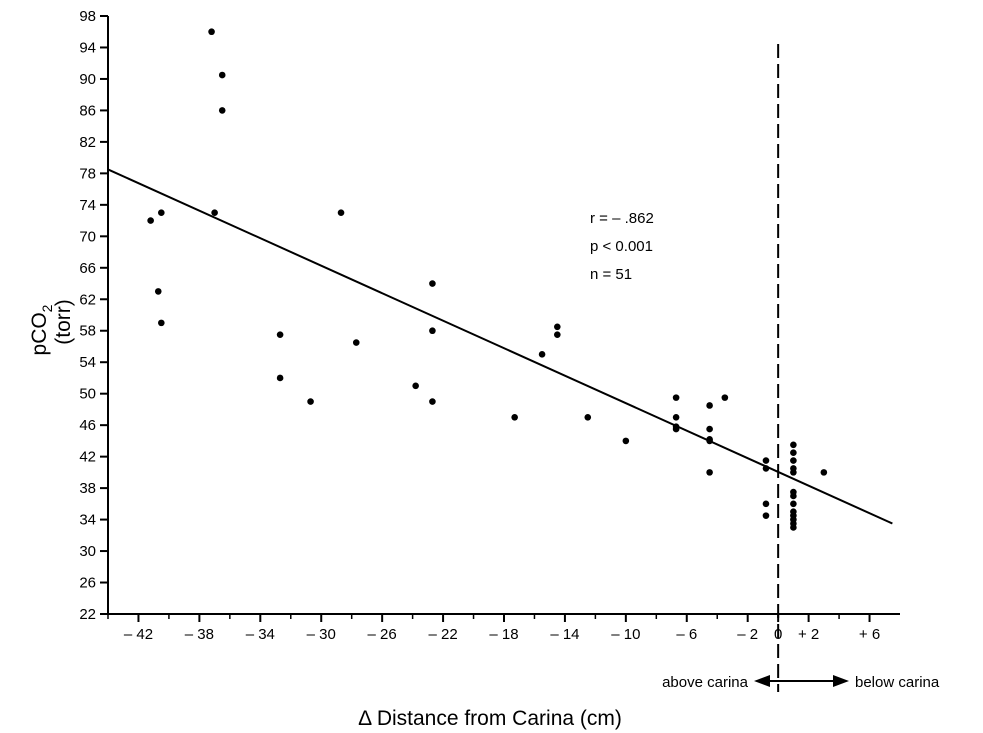 This screenshot has height=733, width=983. I want to click on x-tick-label-1: – 38, so click(199, 634).